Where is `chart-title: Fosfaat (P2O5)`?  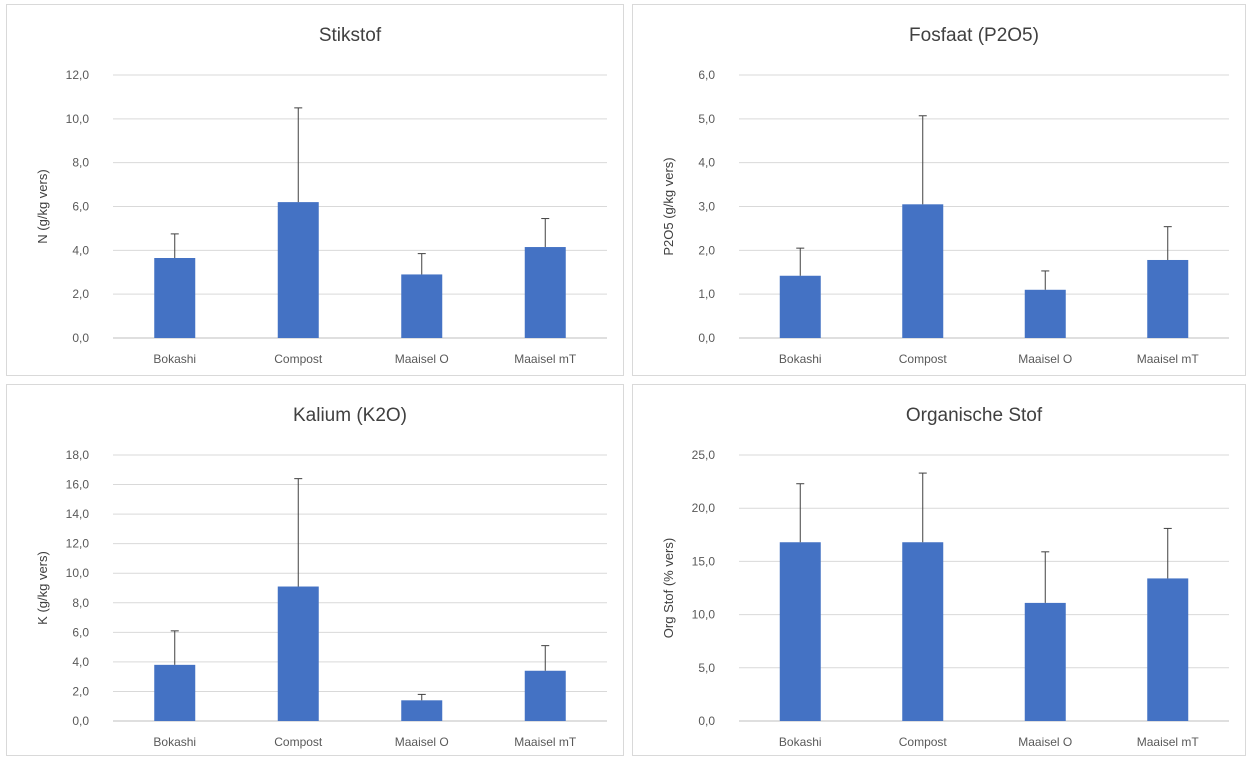
chart-title: Fosfaat (P2O5) is located at coordinates (974, 35).